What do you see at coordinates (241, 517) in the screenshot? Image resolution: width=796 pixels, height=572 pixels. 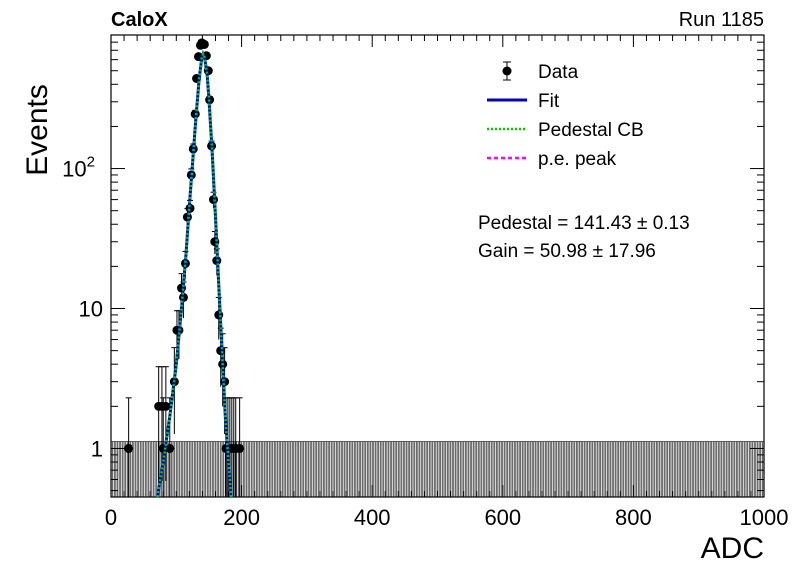 I see `x-tick-label: 200` at bounding box center [241, 517].